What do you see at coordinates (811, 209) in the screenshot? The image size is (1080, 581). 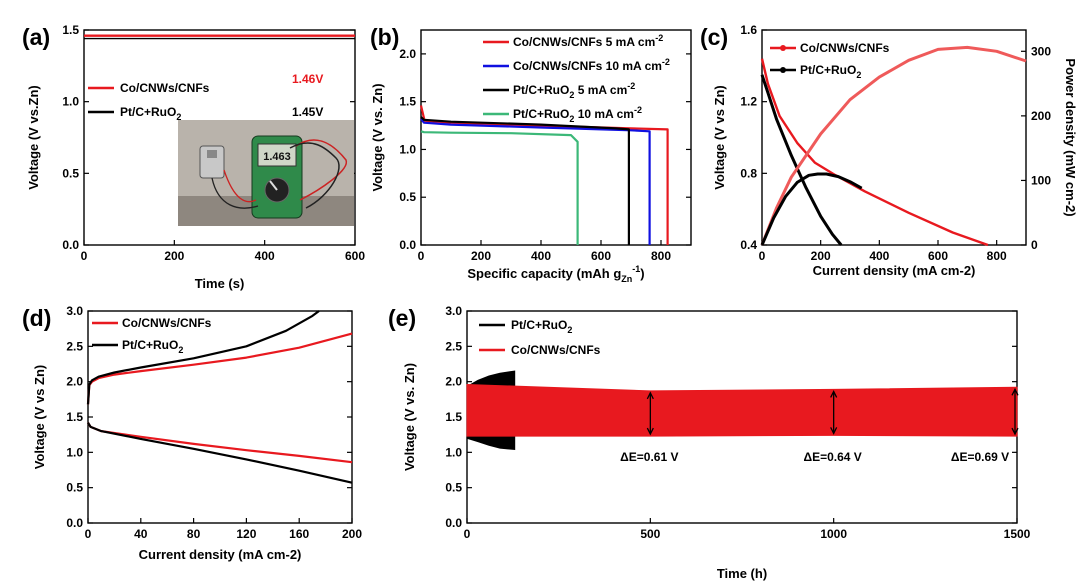 I see `power-density-curve-pt` at bounding box center [811, 209].